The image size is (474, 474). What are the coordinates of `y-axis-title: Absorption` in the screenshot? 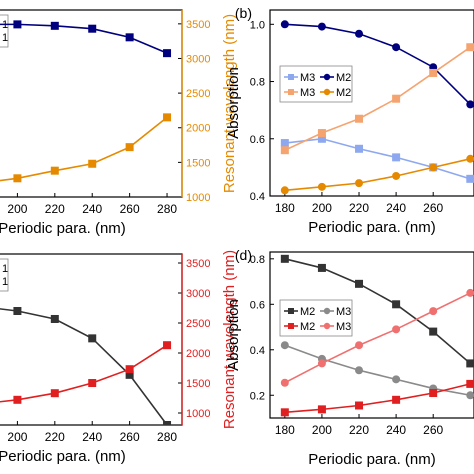 It's located at (233, 335).